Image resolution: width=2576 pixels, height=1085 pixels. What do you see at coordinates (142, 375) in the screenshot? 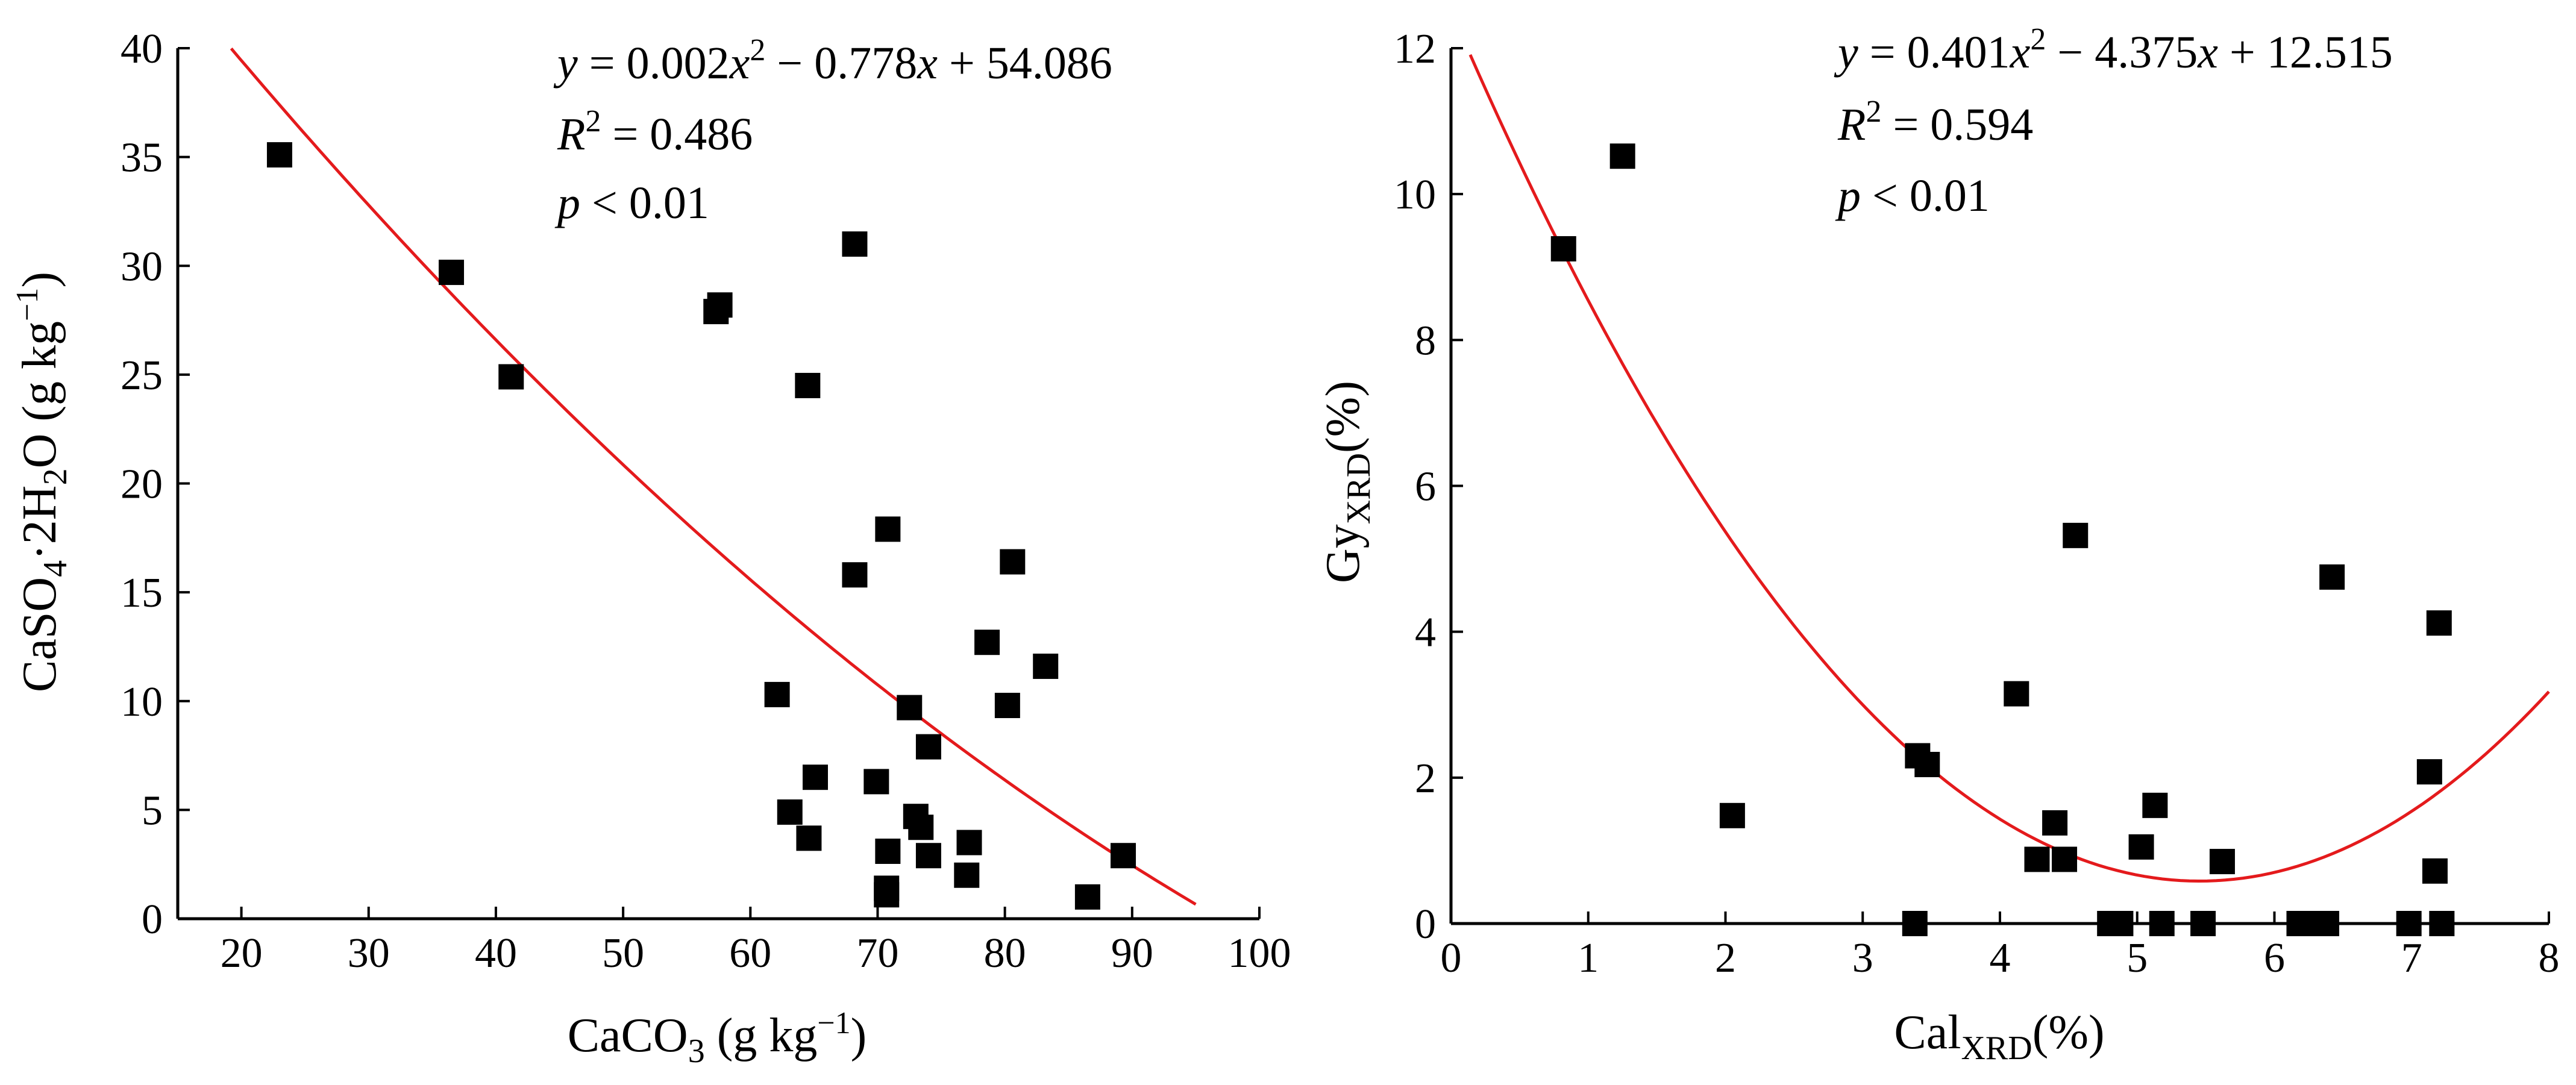
I see `left-y-tick-label: 25` at bounding box center [142, 375].